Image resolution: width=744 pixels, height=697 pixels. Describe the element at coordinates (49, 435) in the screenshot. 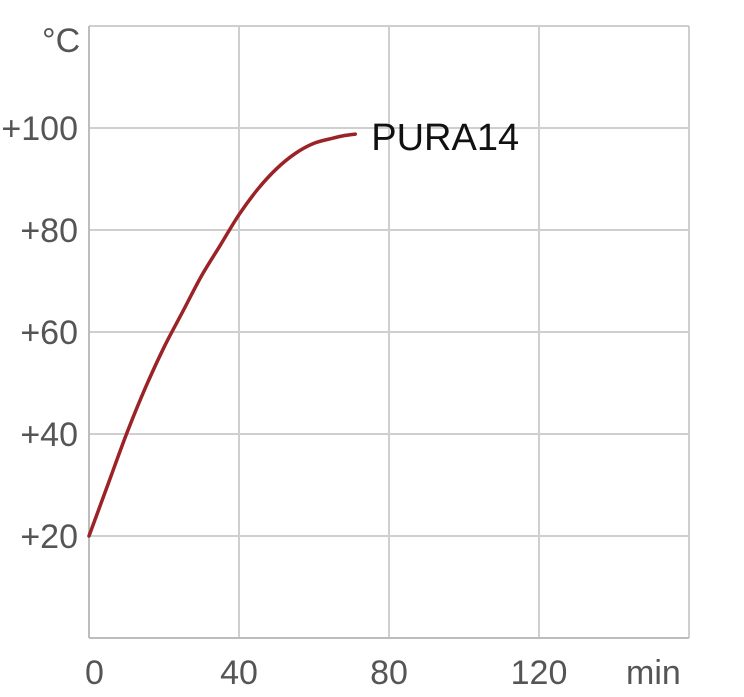

I see `y-tick-label: +40` at that location.